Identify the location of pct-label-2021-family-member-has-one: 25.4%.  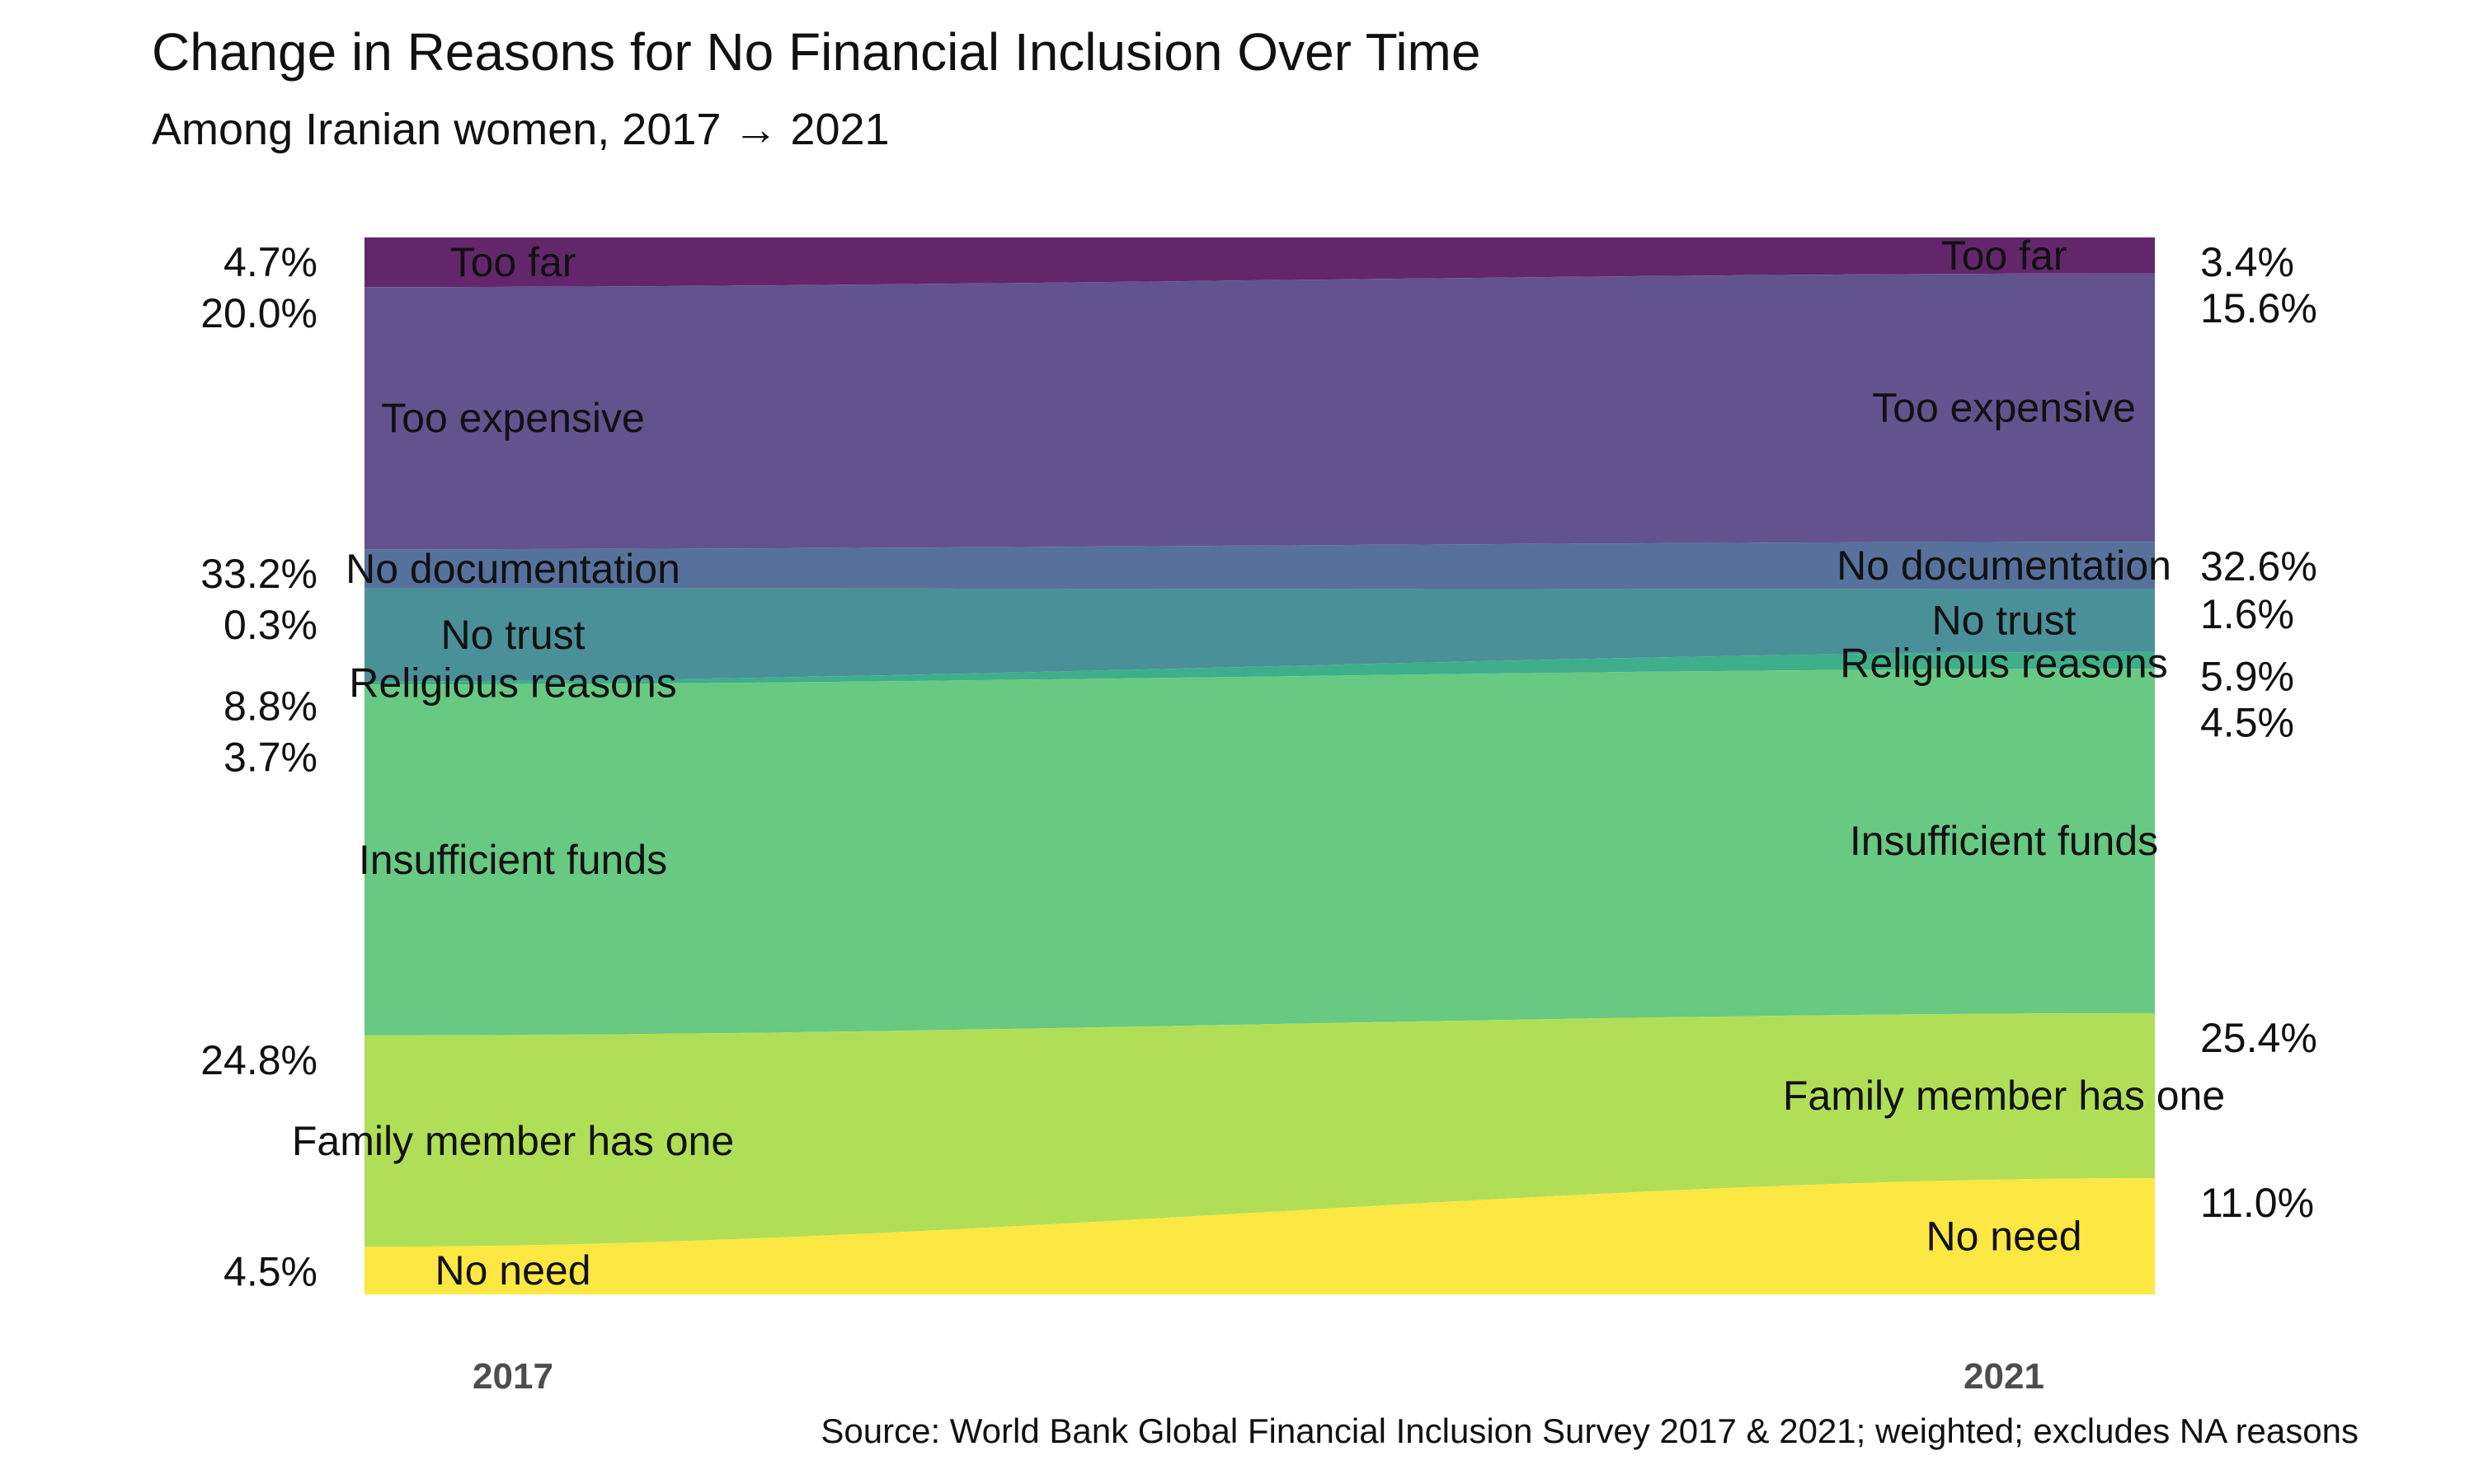
(2258, 1038).